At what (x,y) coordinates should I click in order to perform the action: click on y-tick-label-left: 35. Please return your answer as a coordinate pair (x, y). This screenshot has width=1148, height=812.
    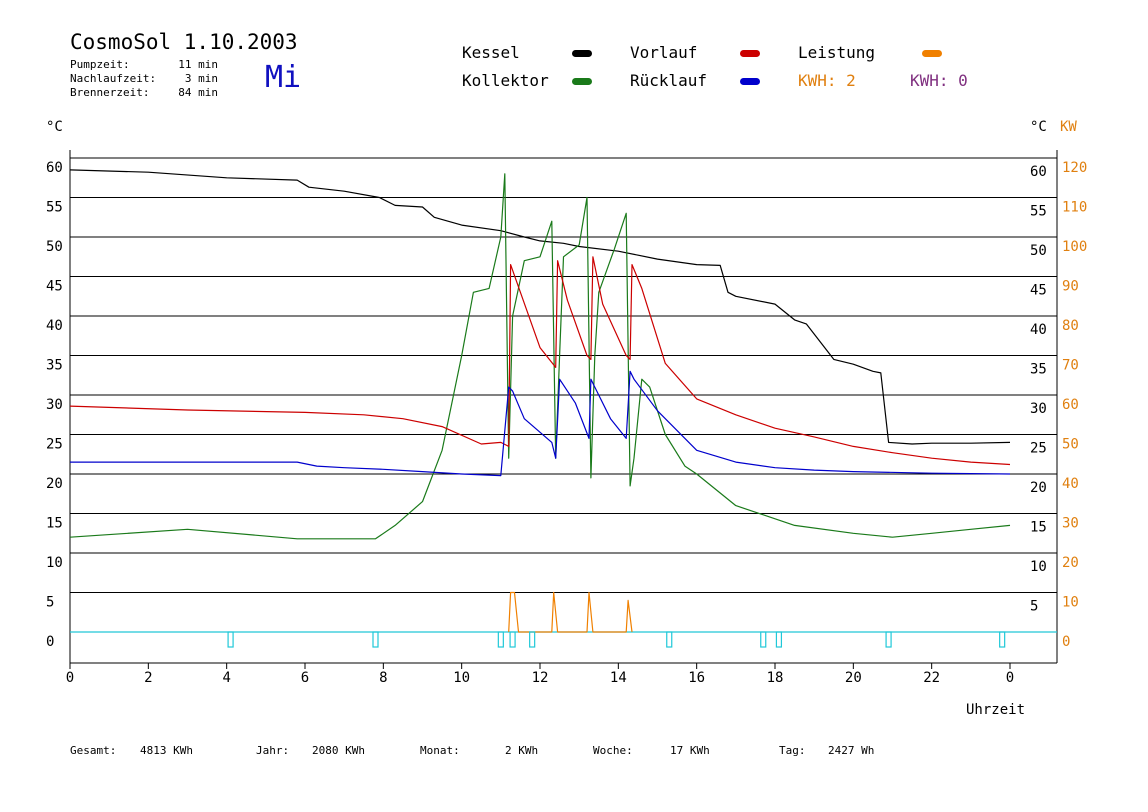
    Looking at the image, I should click on (54, 366).